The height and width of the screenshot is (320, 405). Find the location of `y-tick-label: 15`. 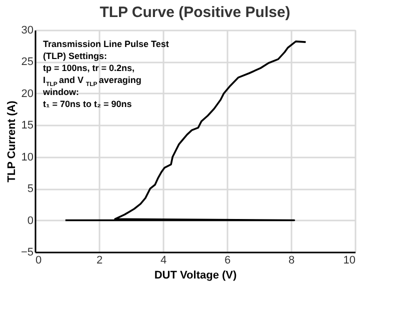

y-tick-label: 15 is located at coordinates (27, 126).